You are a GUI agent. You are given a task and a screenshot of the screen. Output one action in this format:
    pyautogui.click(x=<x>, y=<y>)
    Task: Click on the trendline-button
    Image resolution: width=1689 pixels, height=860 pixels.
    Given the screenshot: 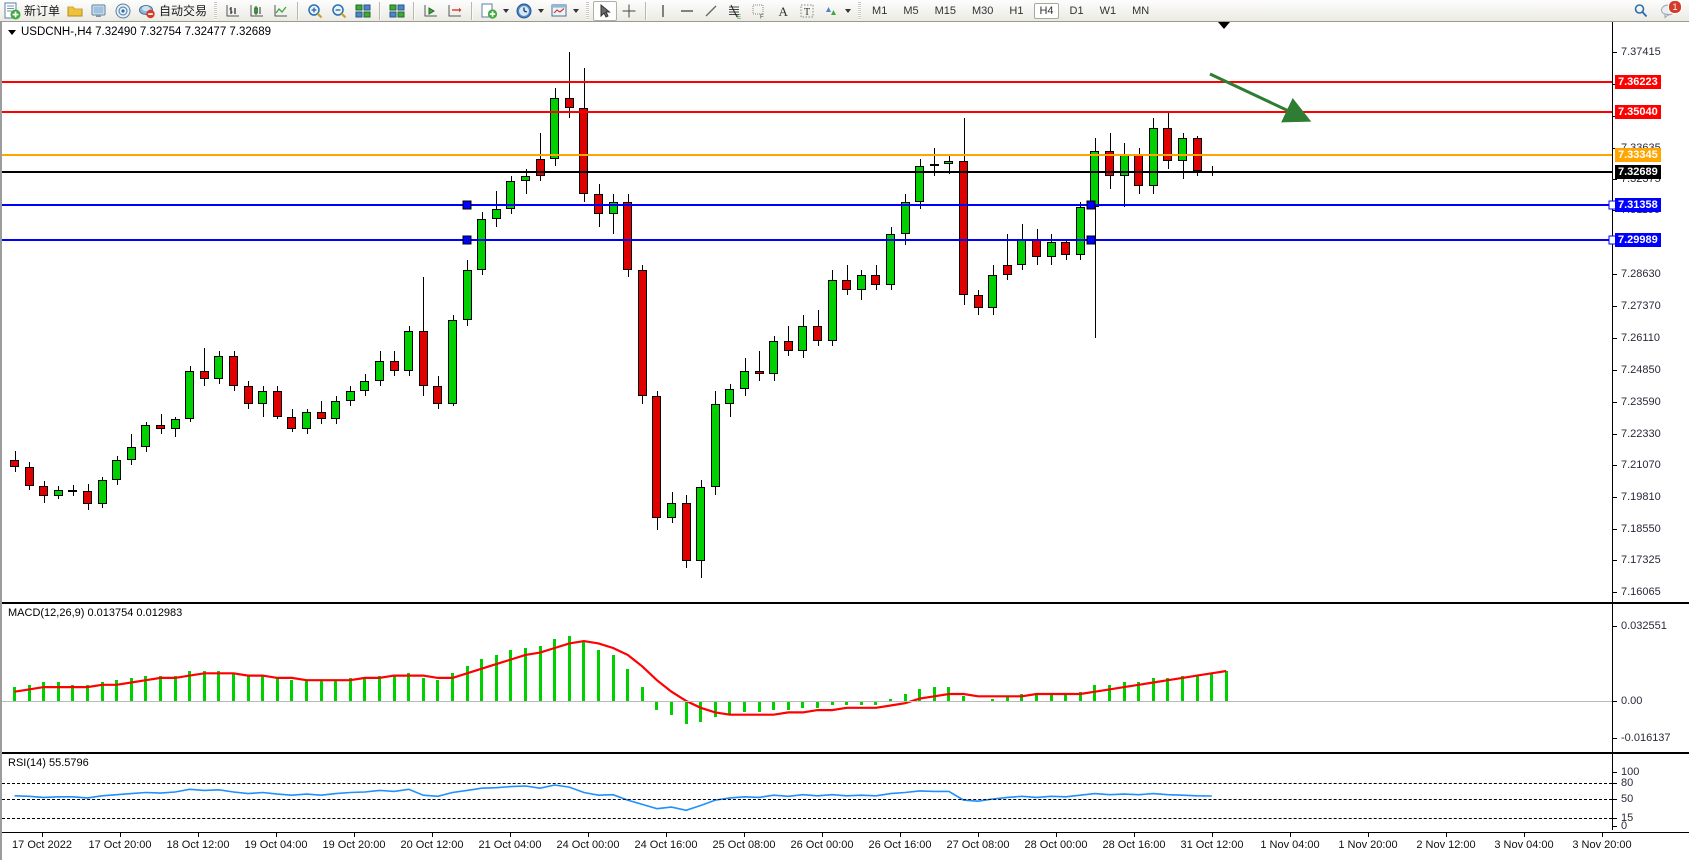 What is the action you would take?
    pyautogui.click(x=711, y=11)
    